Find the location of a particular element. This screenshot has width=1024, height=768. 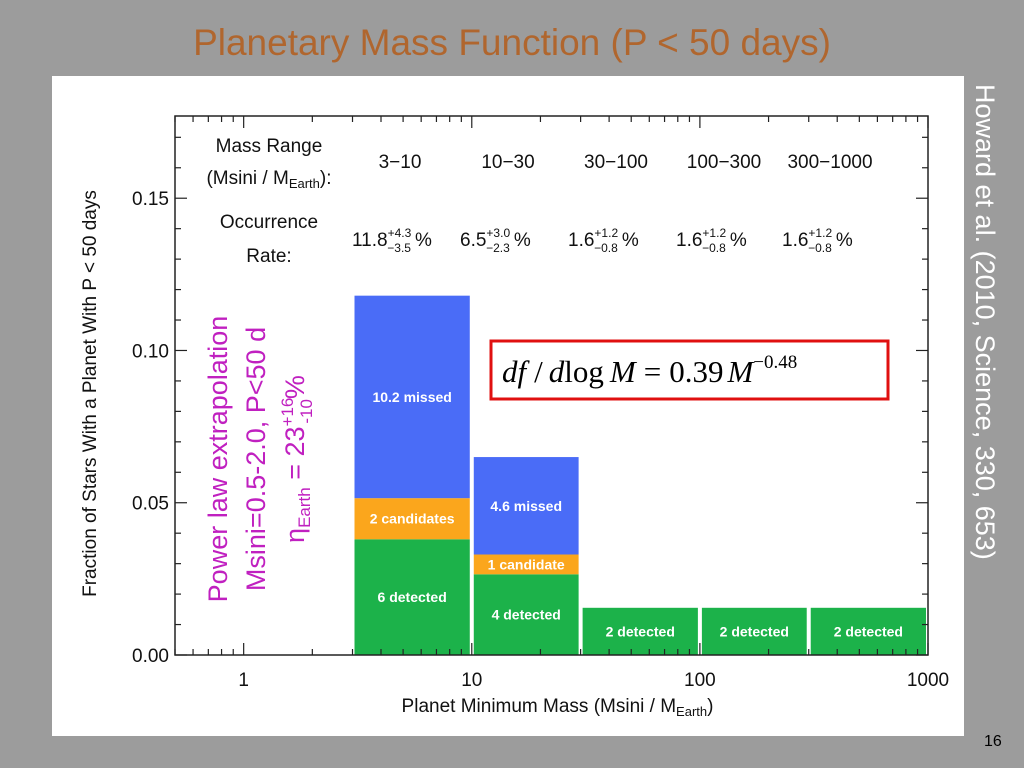

x-tick-label-0: 1 is located at coordinates (243, 680).